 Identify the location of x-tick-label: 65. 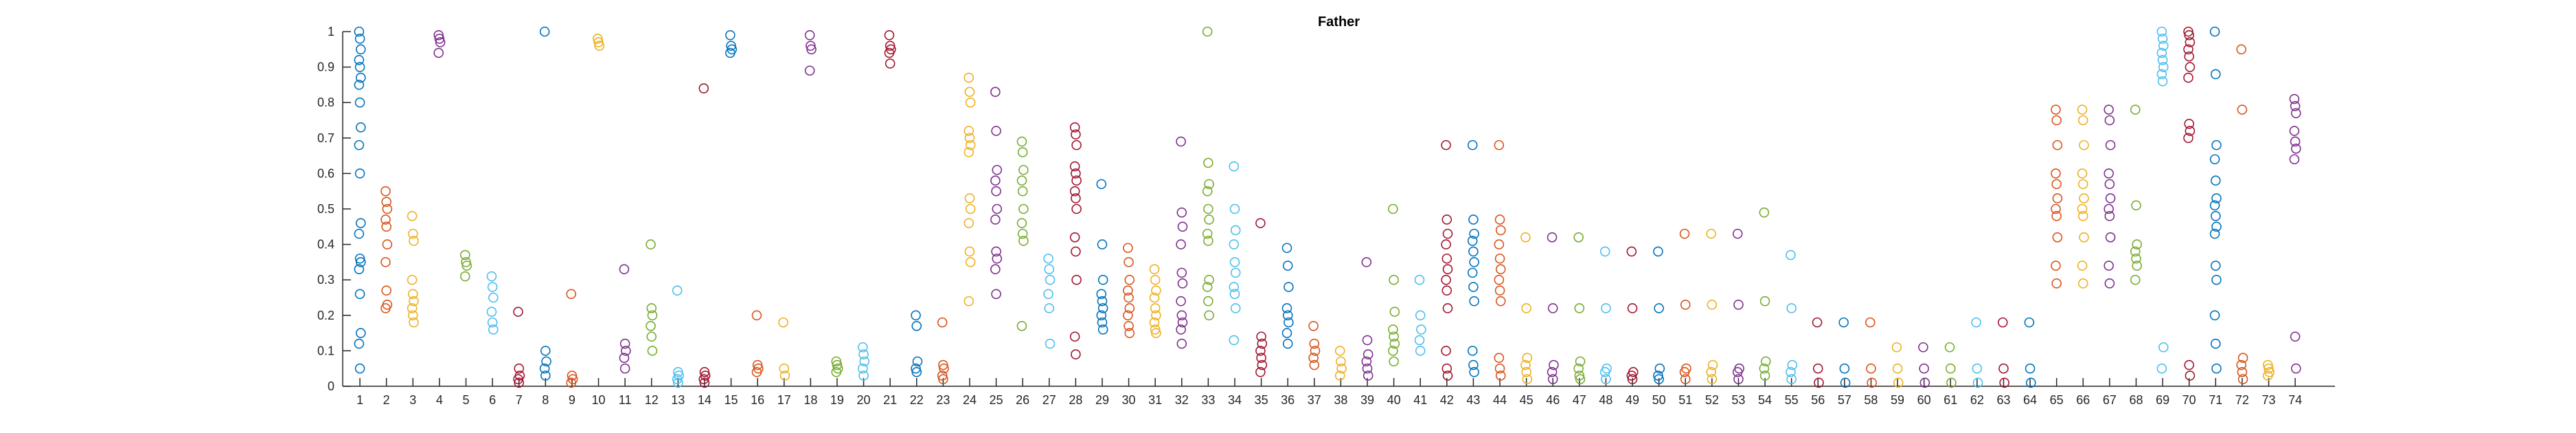
(2057, 400).